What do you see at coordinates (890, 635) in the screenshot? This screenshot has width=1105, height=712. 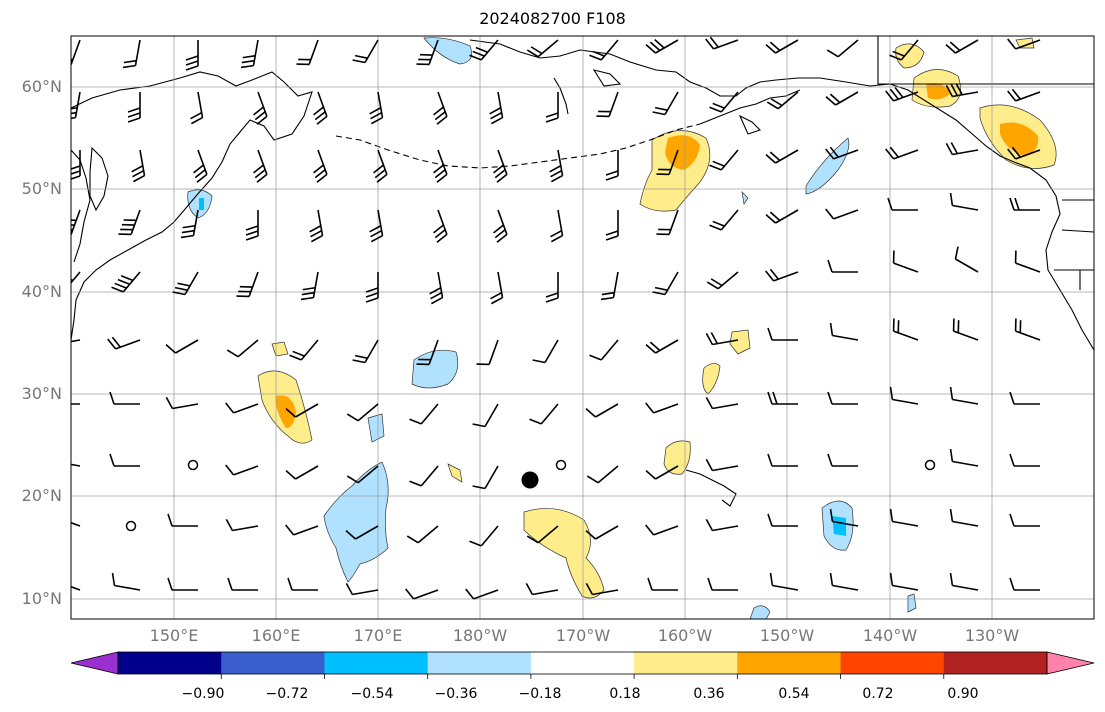 I see `lon-label: 140°W` at bounding box center [890, 635].